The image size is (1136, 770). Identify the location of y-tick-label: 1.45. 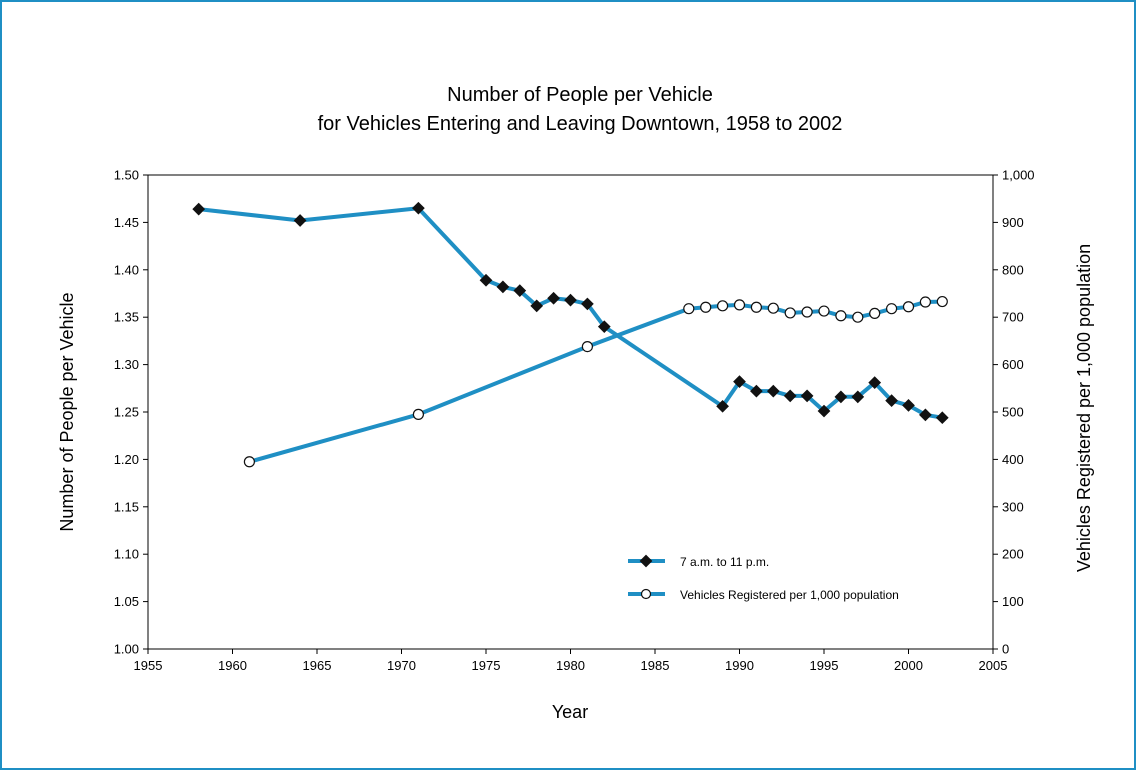
(126, 222).